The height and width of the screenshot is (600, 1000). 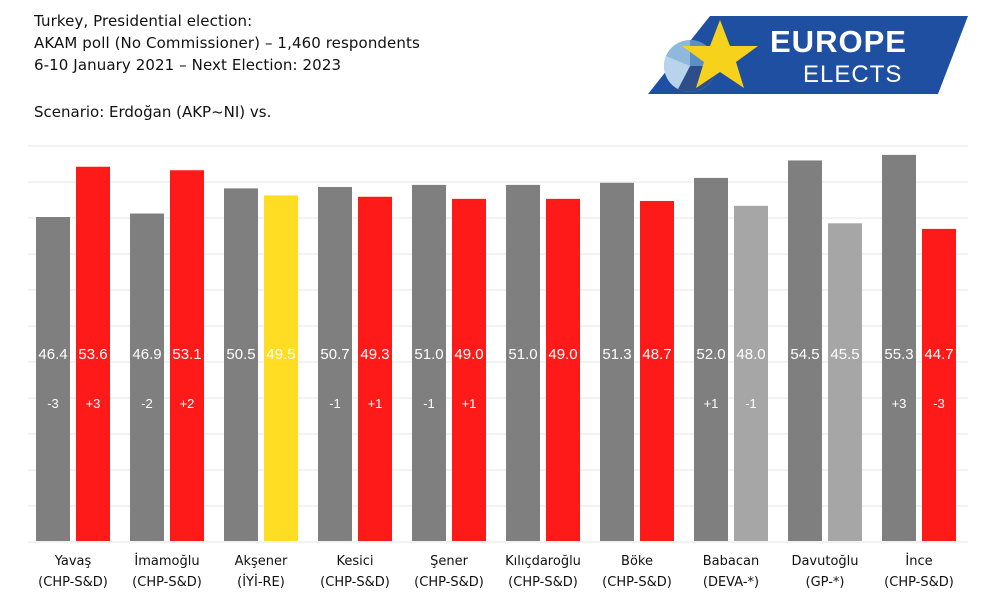 I want to click on category-label: Kesici, so click(x=354, y=561).